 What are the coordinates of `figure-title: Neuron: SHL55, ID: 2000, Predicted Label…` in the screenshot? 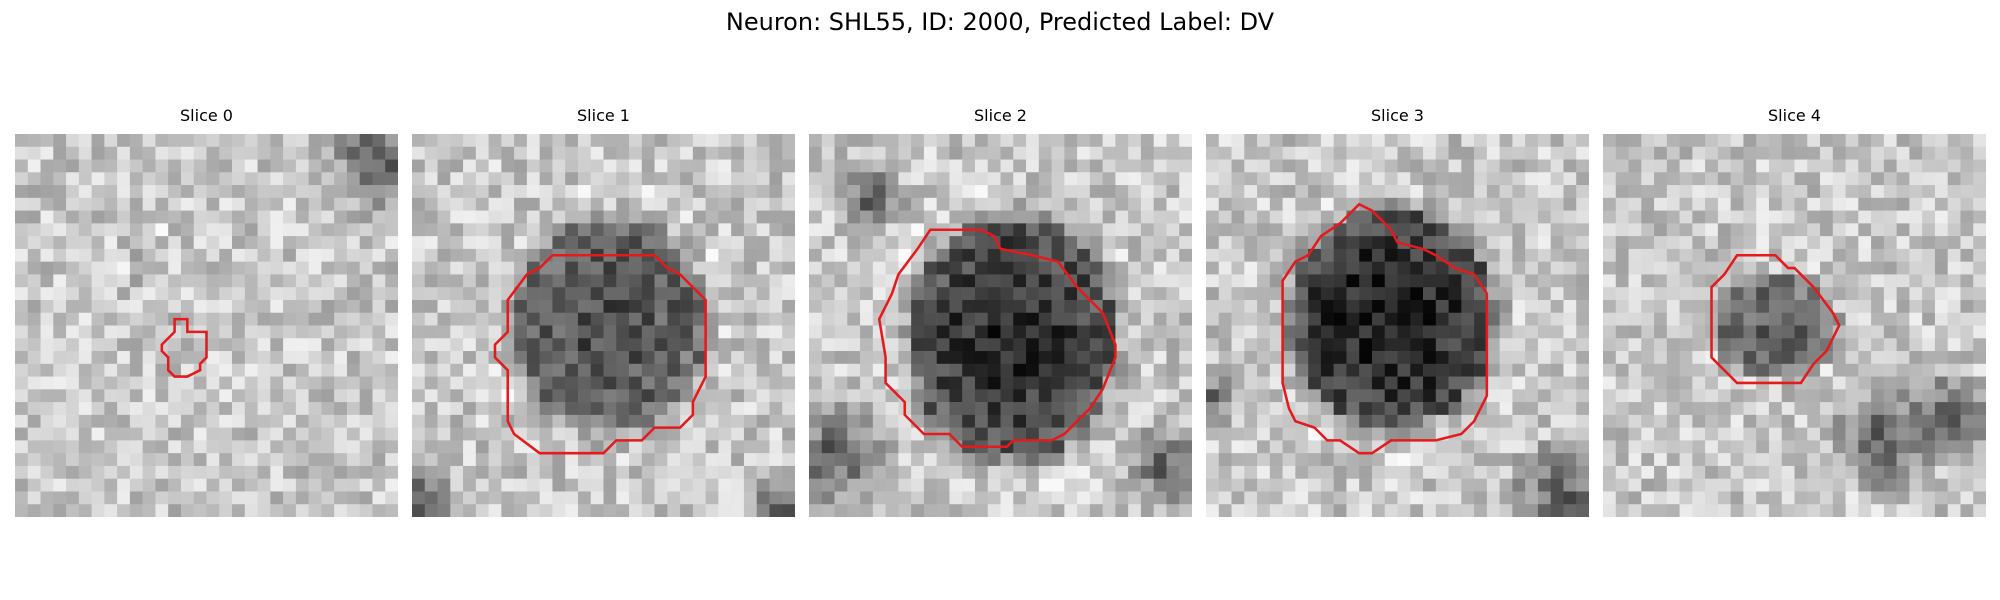 It's located at (1000, 22).